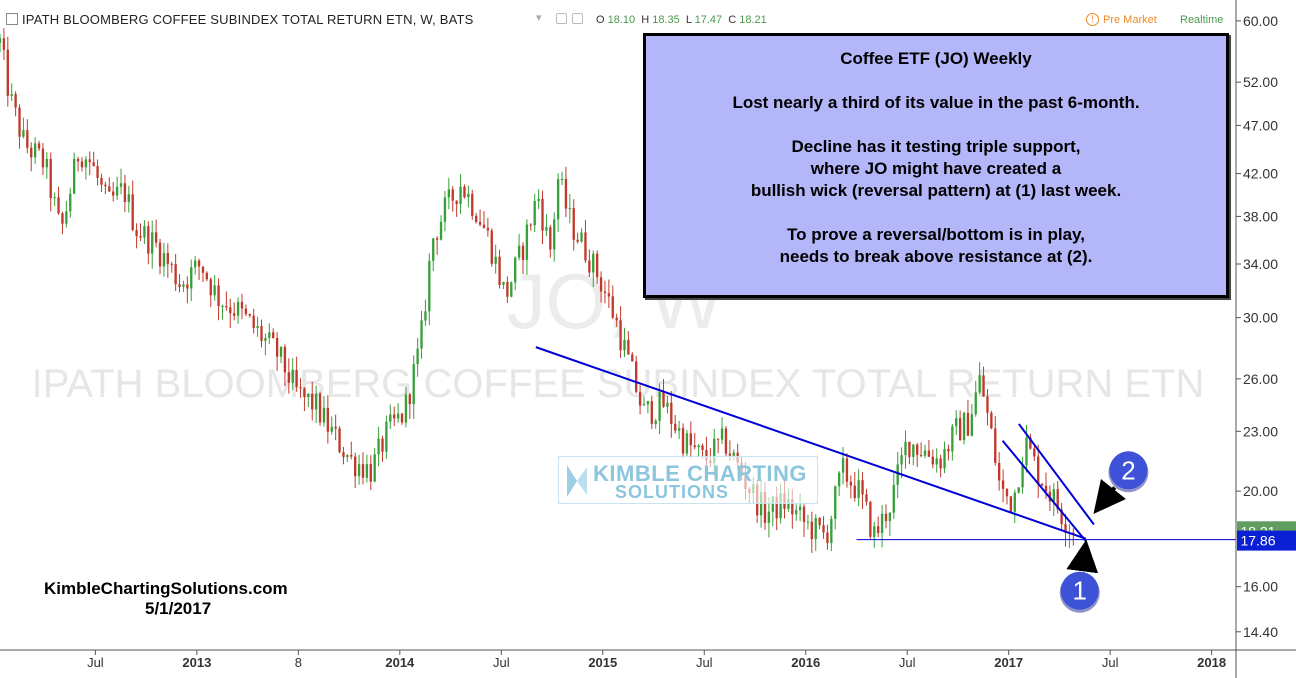 This screenshot has width=1296, height=678. Describe the element at coordinates (400, 662) in the screenshot. I see `time-tick-label: 2014` at that location.